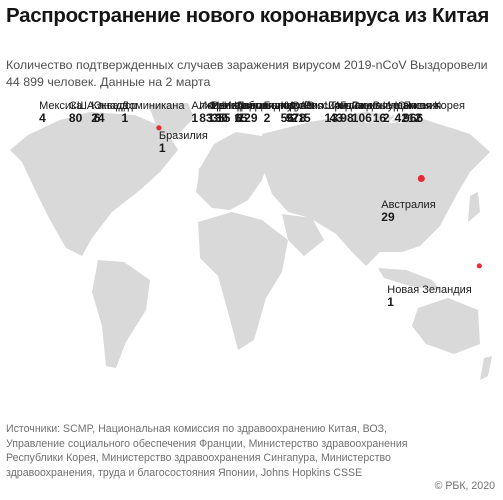 The image size is (503, 500). Describe the element at coordinates (303, 235) in the screenshot. I see `landmass-arabia` at that location.